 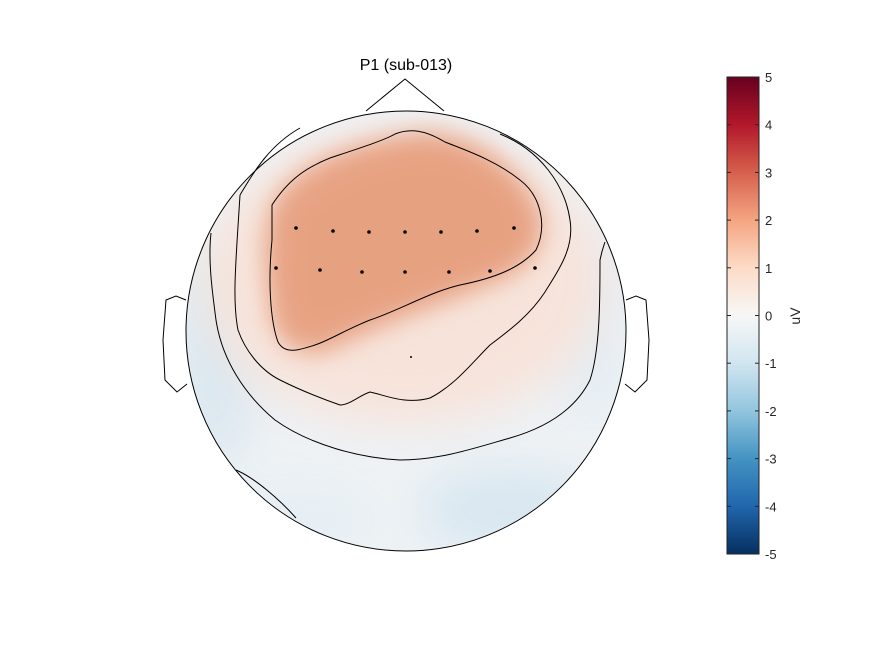 What do you see at coordinates (771, 506) in the screenshot?
I see `colorbar-tick-label: -4` at bounding box center [771, 506].